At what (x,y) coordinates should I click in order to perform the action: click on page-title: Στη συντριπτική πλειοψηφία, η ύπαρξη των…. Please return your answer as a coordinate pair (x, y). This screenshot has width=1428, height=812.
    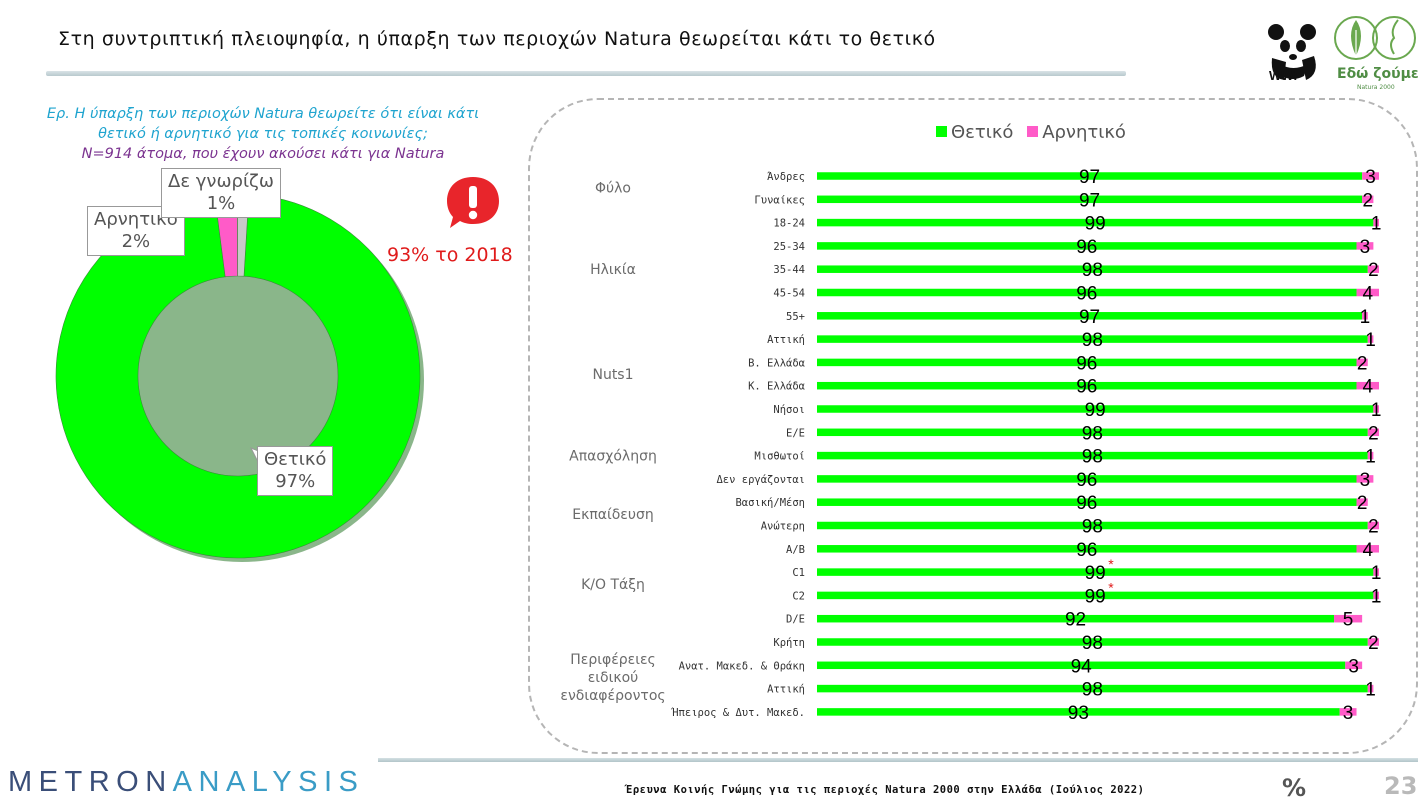
    Looking at the image, I should click on (497, 39).